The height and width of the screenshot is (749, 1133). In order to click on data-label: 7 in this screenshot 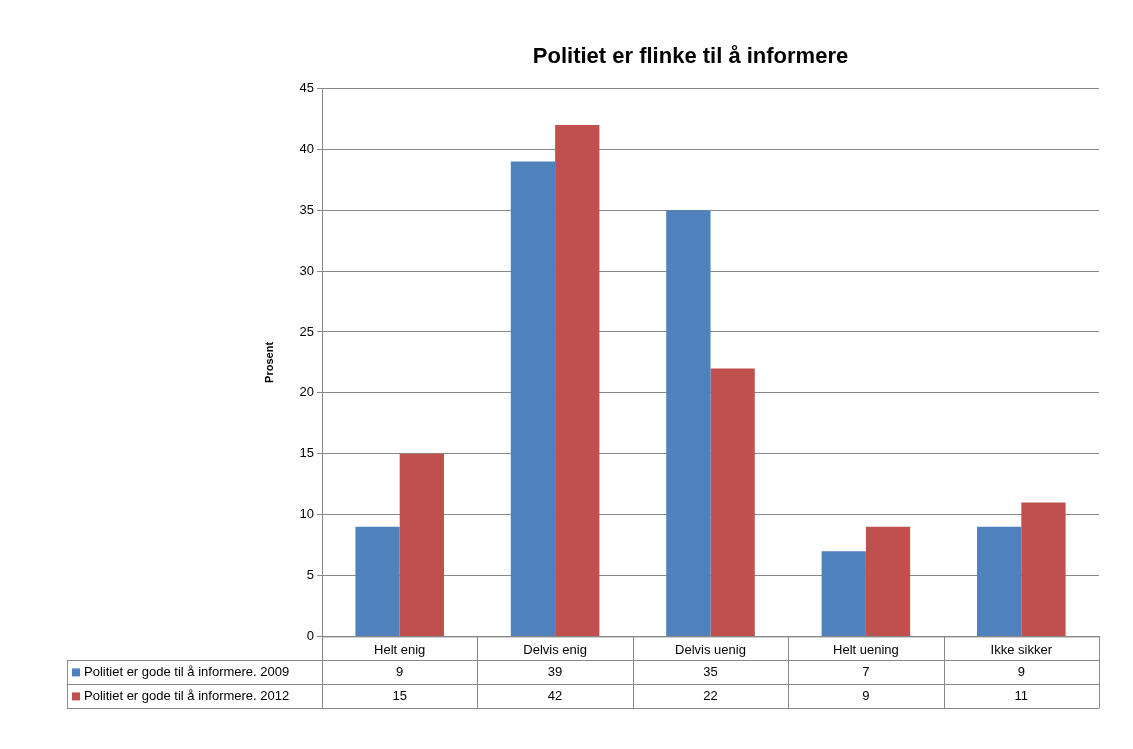, I will do `click(866, 671)`.